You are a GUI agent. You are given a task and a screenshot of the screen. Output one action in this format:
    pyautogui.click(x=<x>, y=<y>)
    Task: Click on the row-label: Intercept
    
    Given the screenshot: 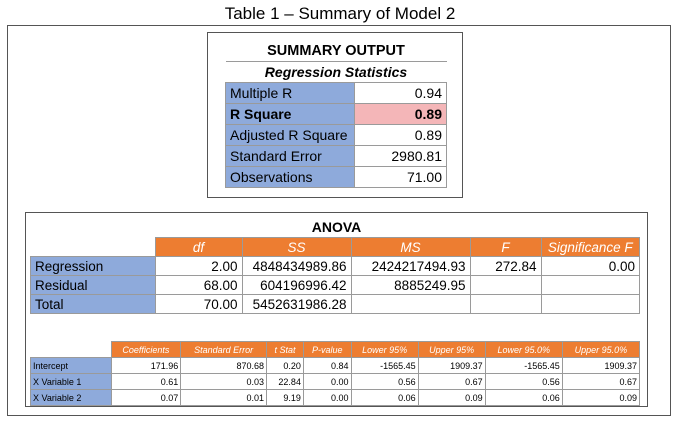 What is the action you would take?
    pyautogui.click(x=71, y=365)
    